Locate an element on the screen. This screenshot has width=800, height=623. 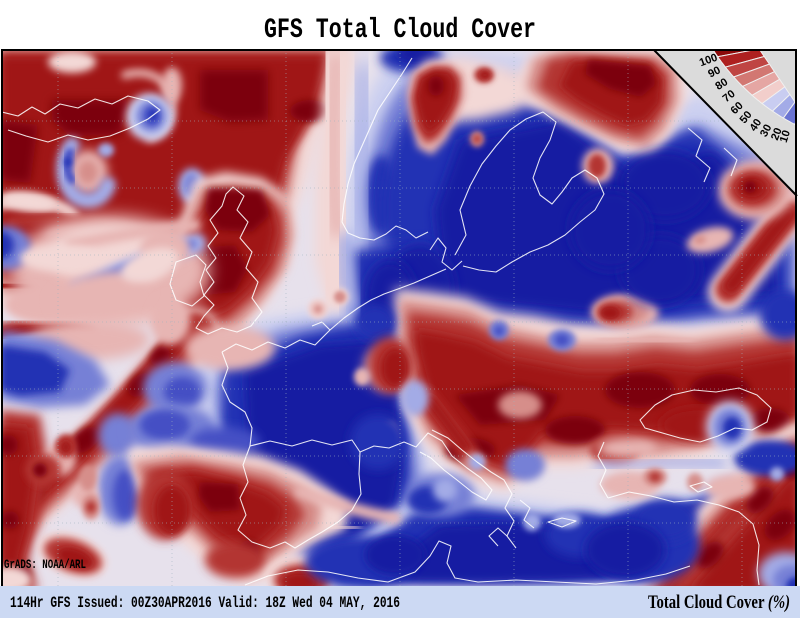
svg-text: 80 is located at coordinates (721, 84).